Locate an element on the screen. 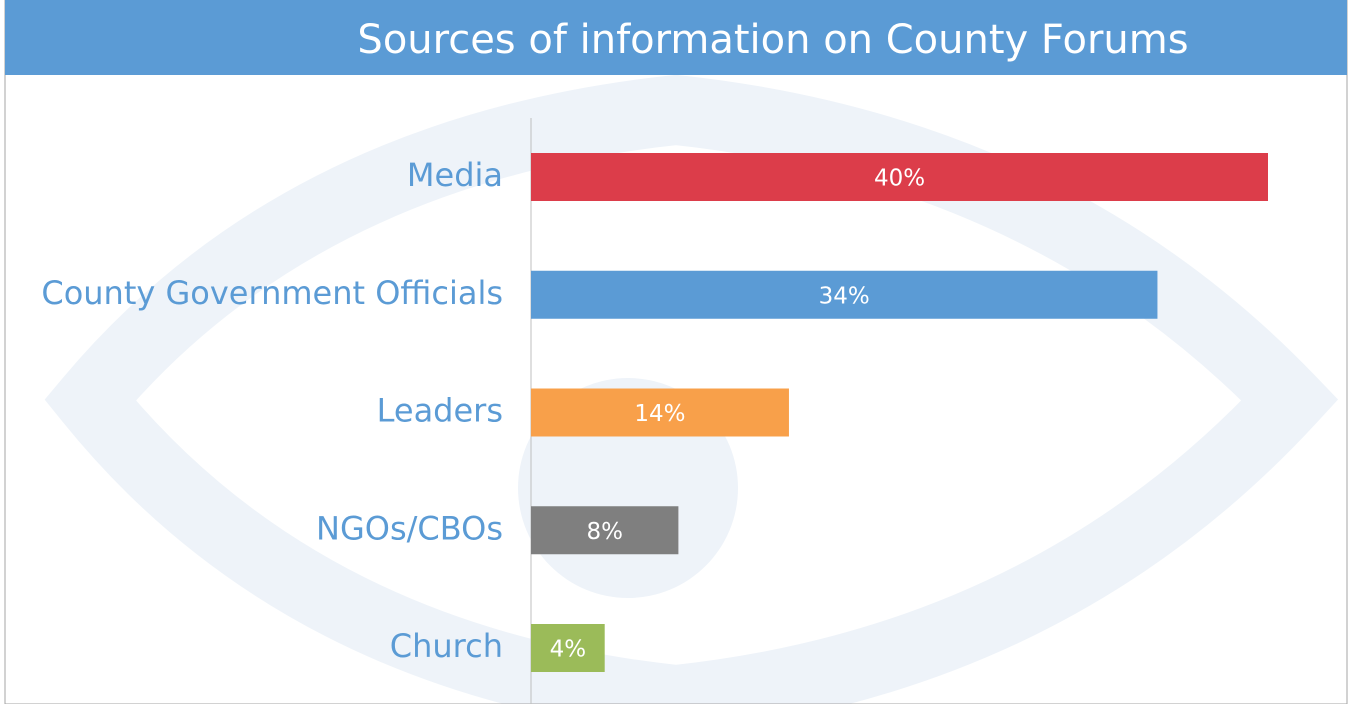  category-label: Media is located at coordinates (455, 175).